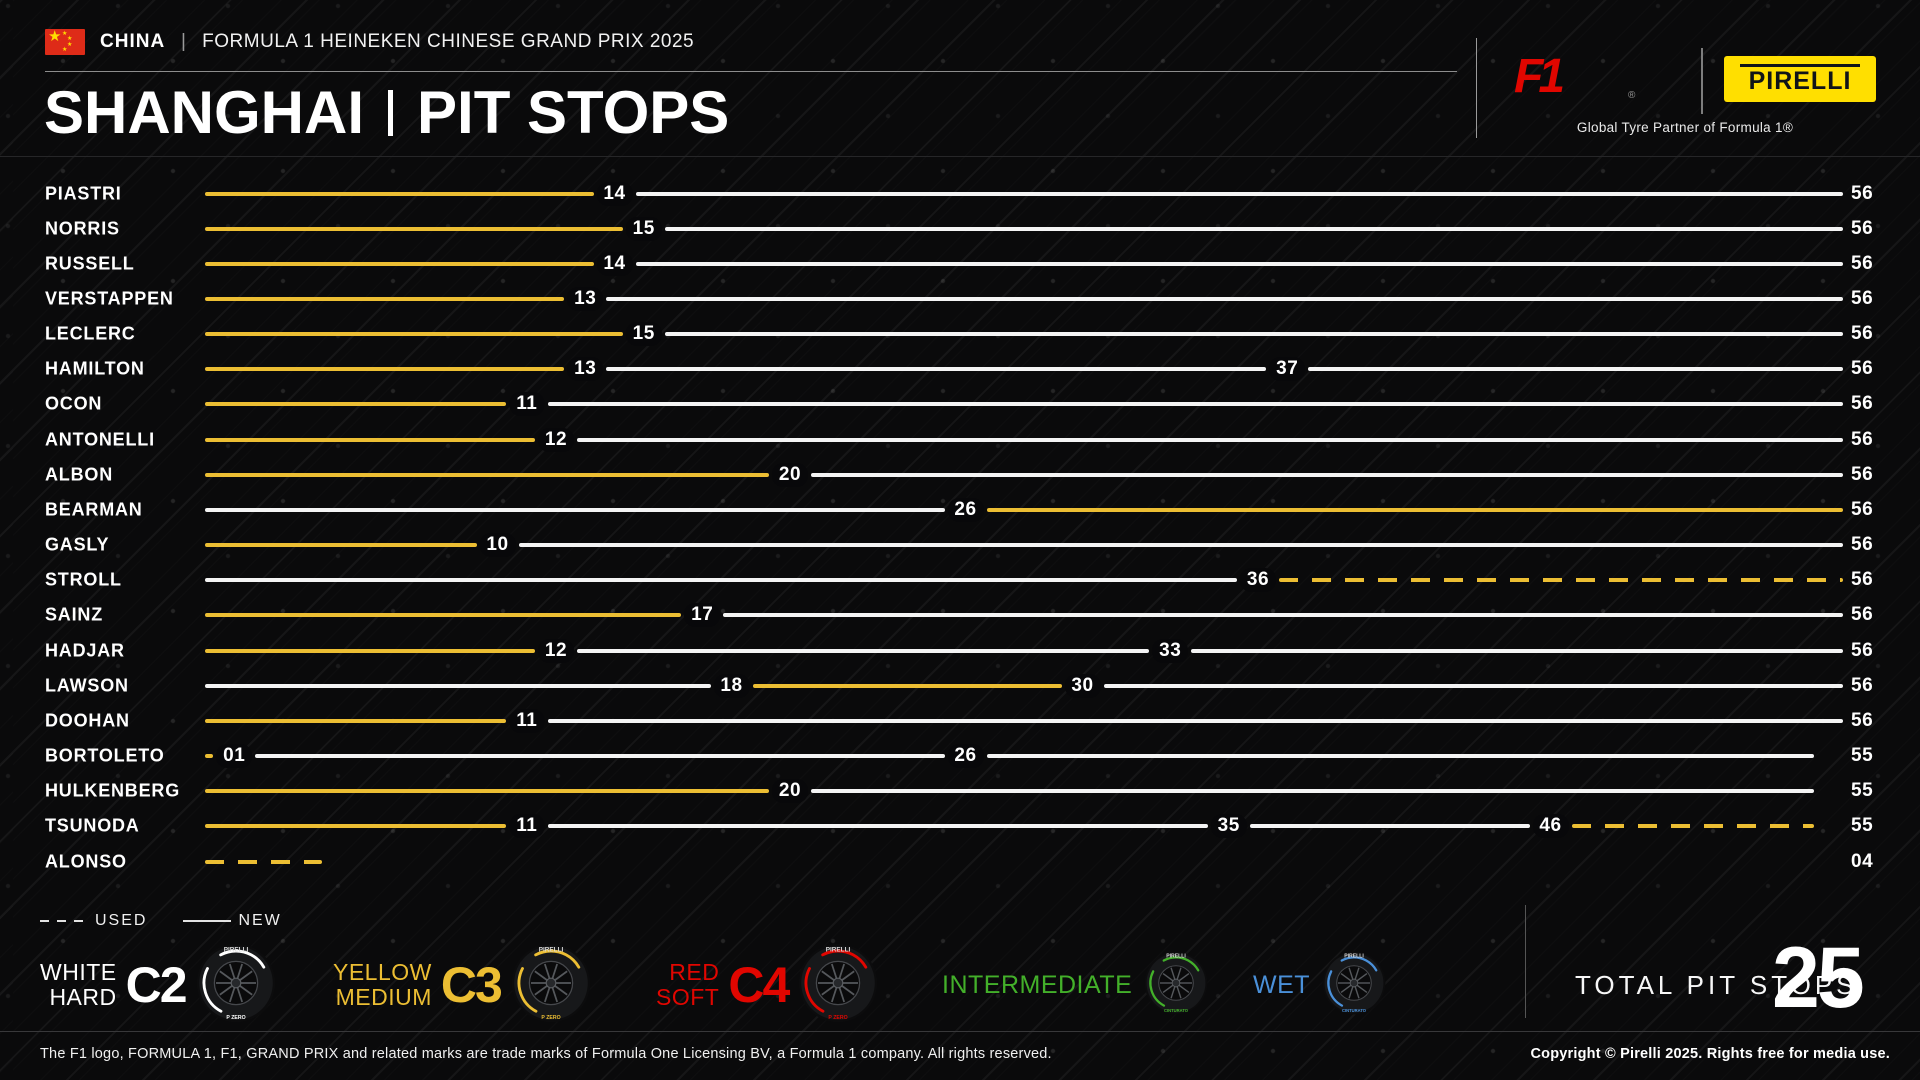  I want to click on partner-tagline: Global Tyre Partner of Formula 1®, so click(1685, 127).